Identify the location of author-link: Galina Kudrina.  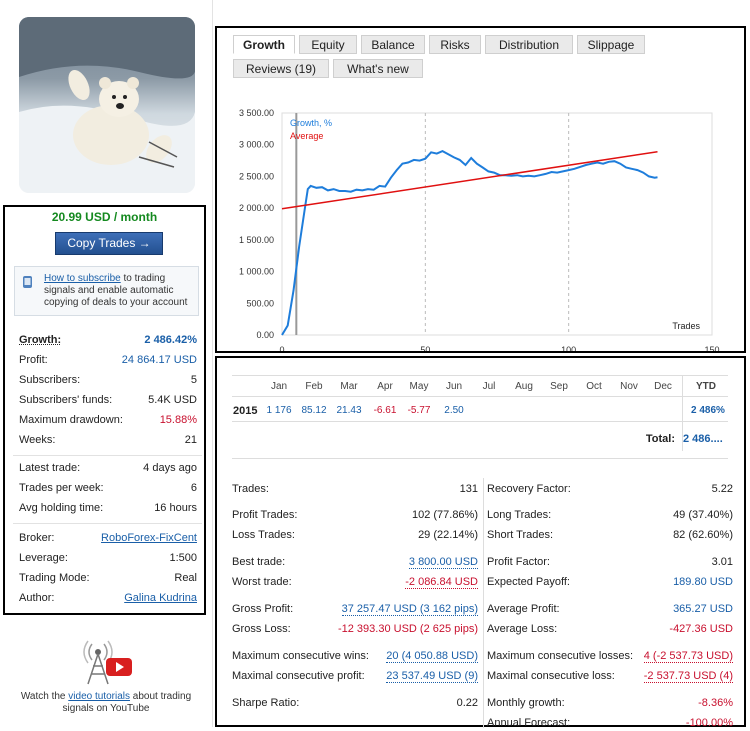
(160, 598).